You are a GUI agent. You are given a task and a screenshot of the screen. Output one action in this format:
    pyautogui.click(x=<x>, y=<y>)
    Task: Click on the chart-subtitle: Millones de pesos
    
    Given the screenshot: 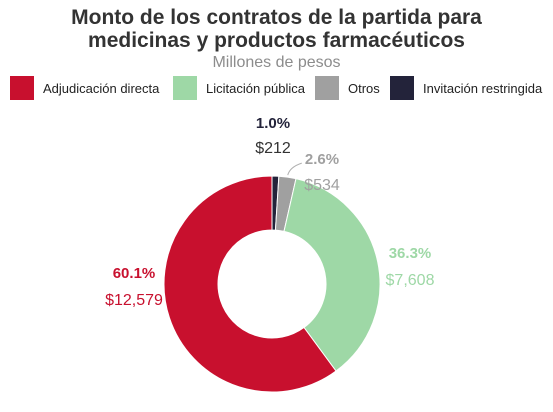 What is the action you would take?
    pyautogui.click(x=276, y=62)
    